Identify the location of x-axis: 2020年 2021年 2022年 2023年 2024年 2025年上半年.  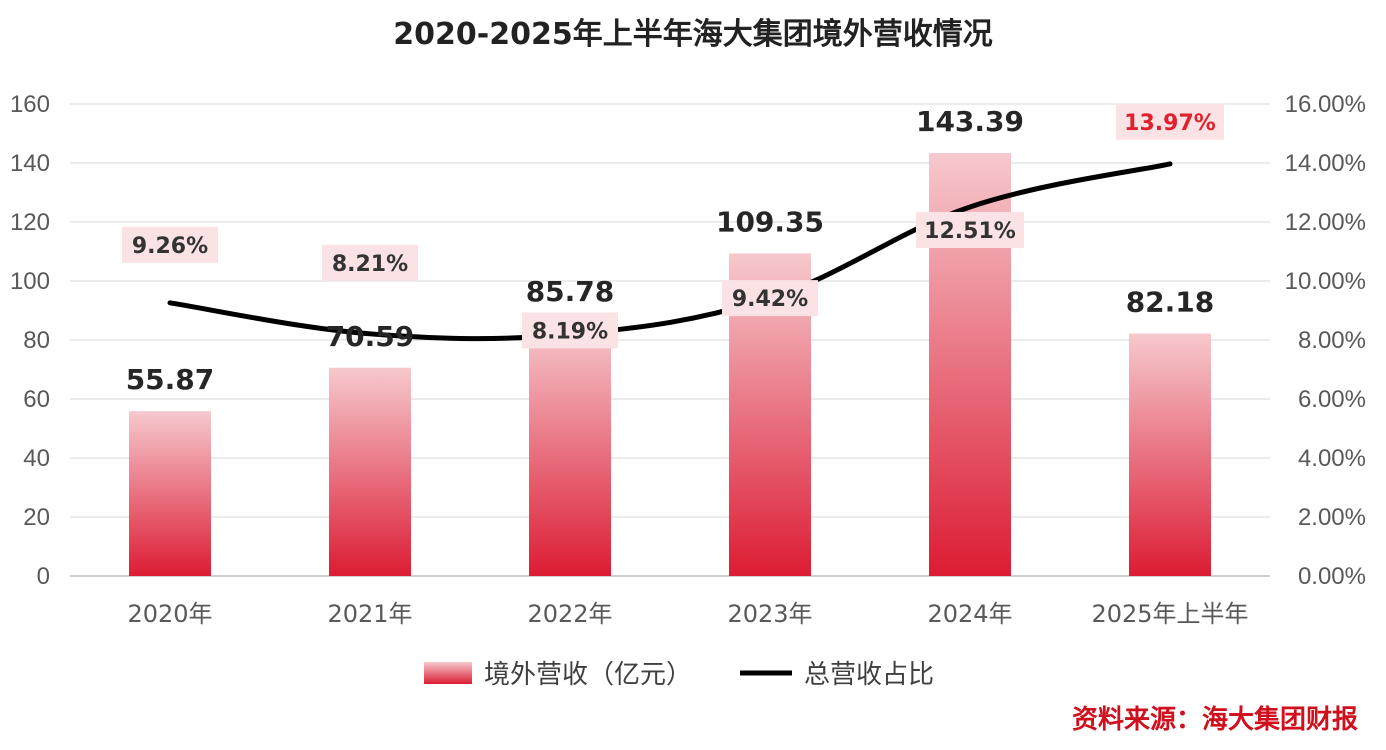
(687, 614).